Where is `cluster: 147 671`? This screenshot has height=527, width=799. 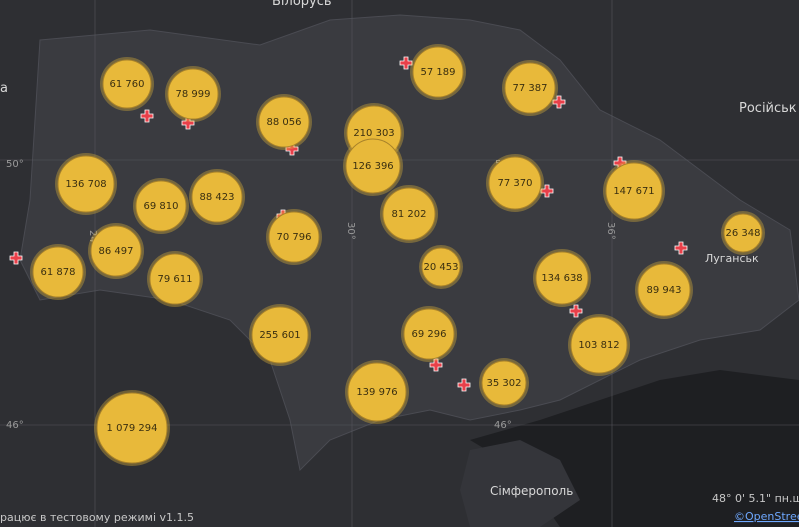 cluster: 147 671 is located at coordinates (634, 191).